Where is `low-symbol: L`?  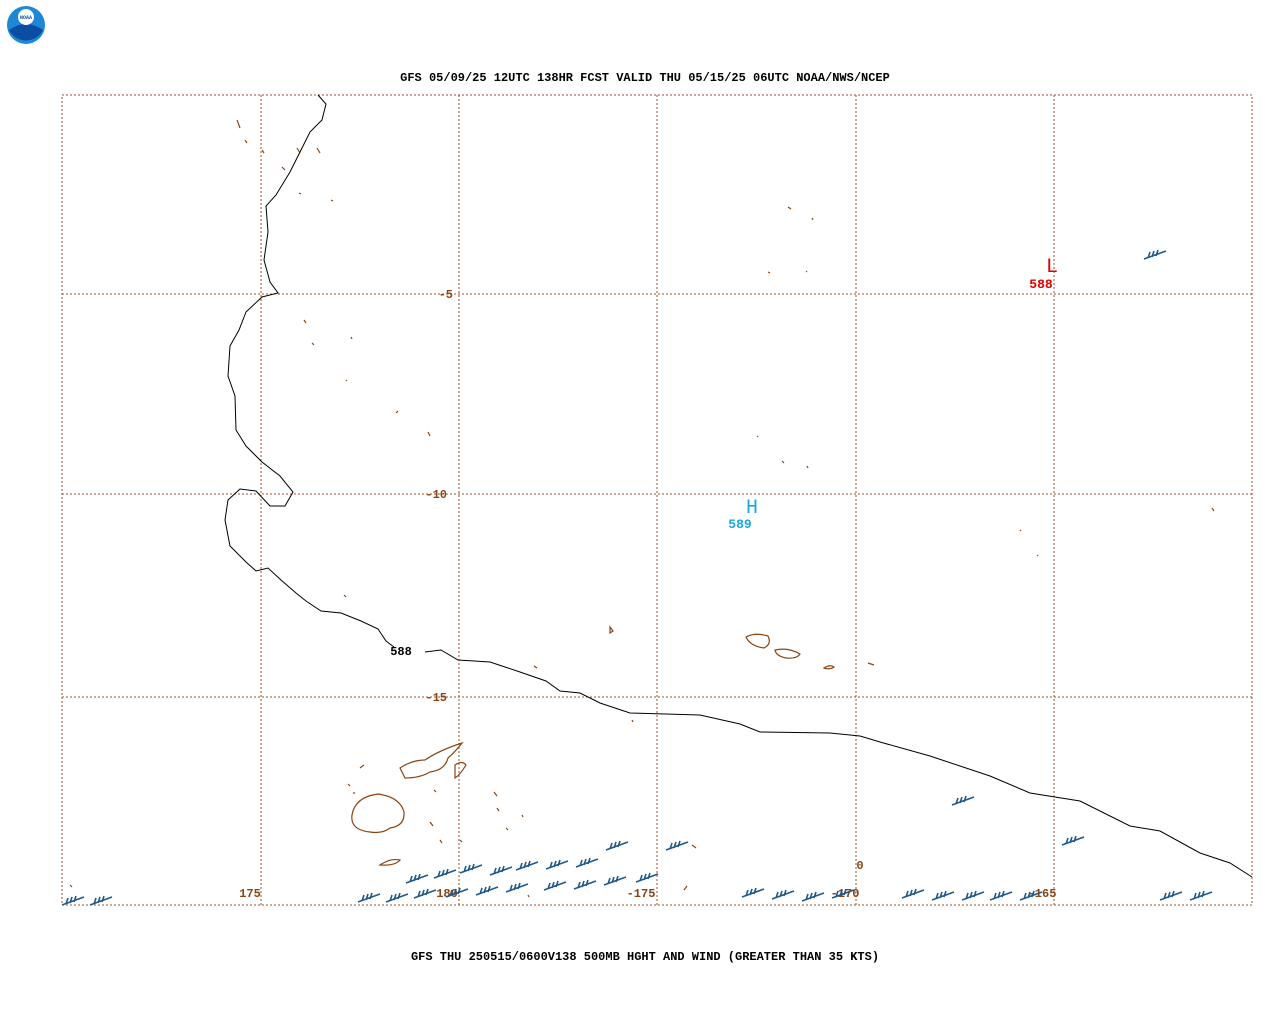
low-symbol: L is located at coordinates (1052, 267).